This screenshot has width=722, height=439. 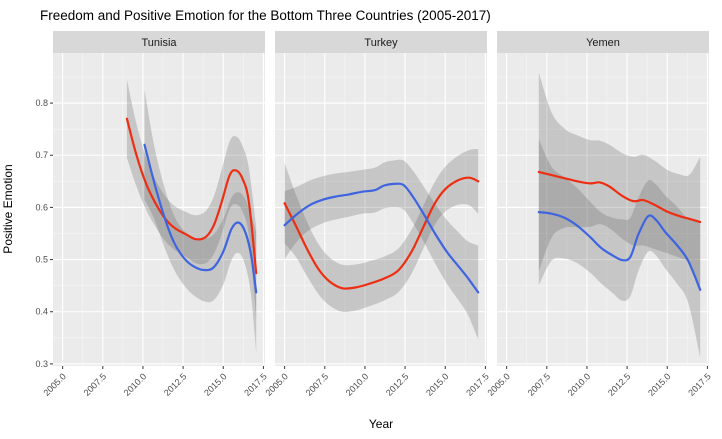 I want to click on y-tick-label: 0.7, so click(x=41, y=155).